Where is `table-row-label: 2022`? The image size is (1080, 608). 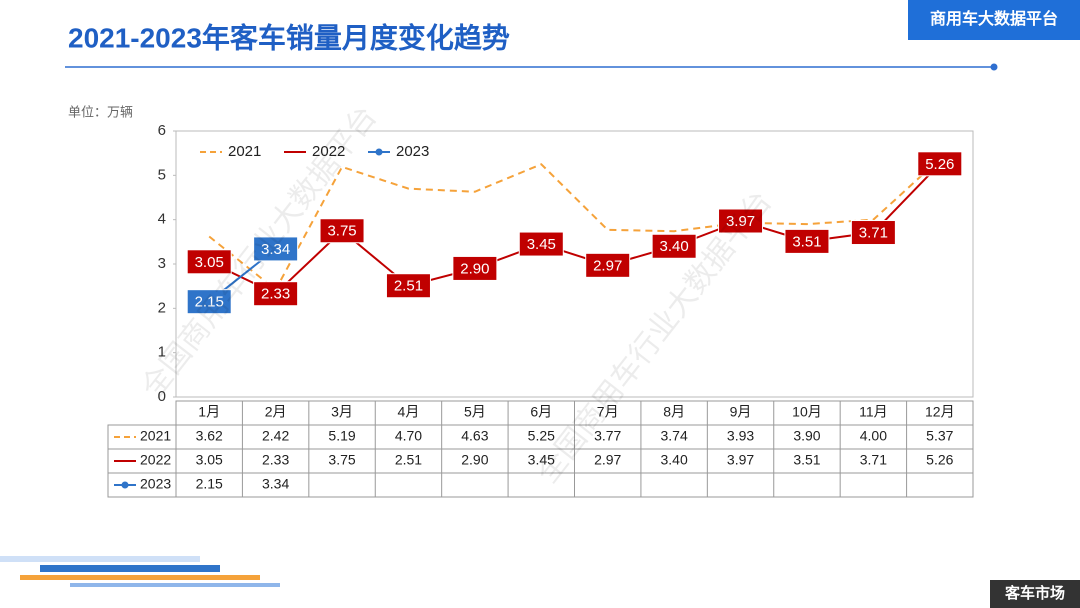 table-row-label: 2022 is located at coordinates (155, 460).